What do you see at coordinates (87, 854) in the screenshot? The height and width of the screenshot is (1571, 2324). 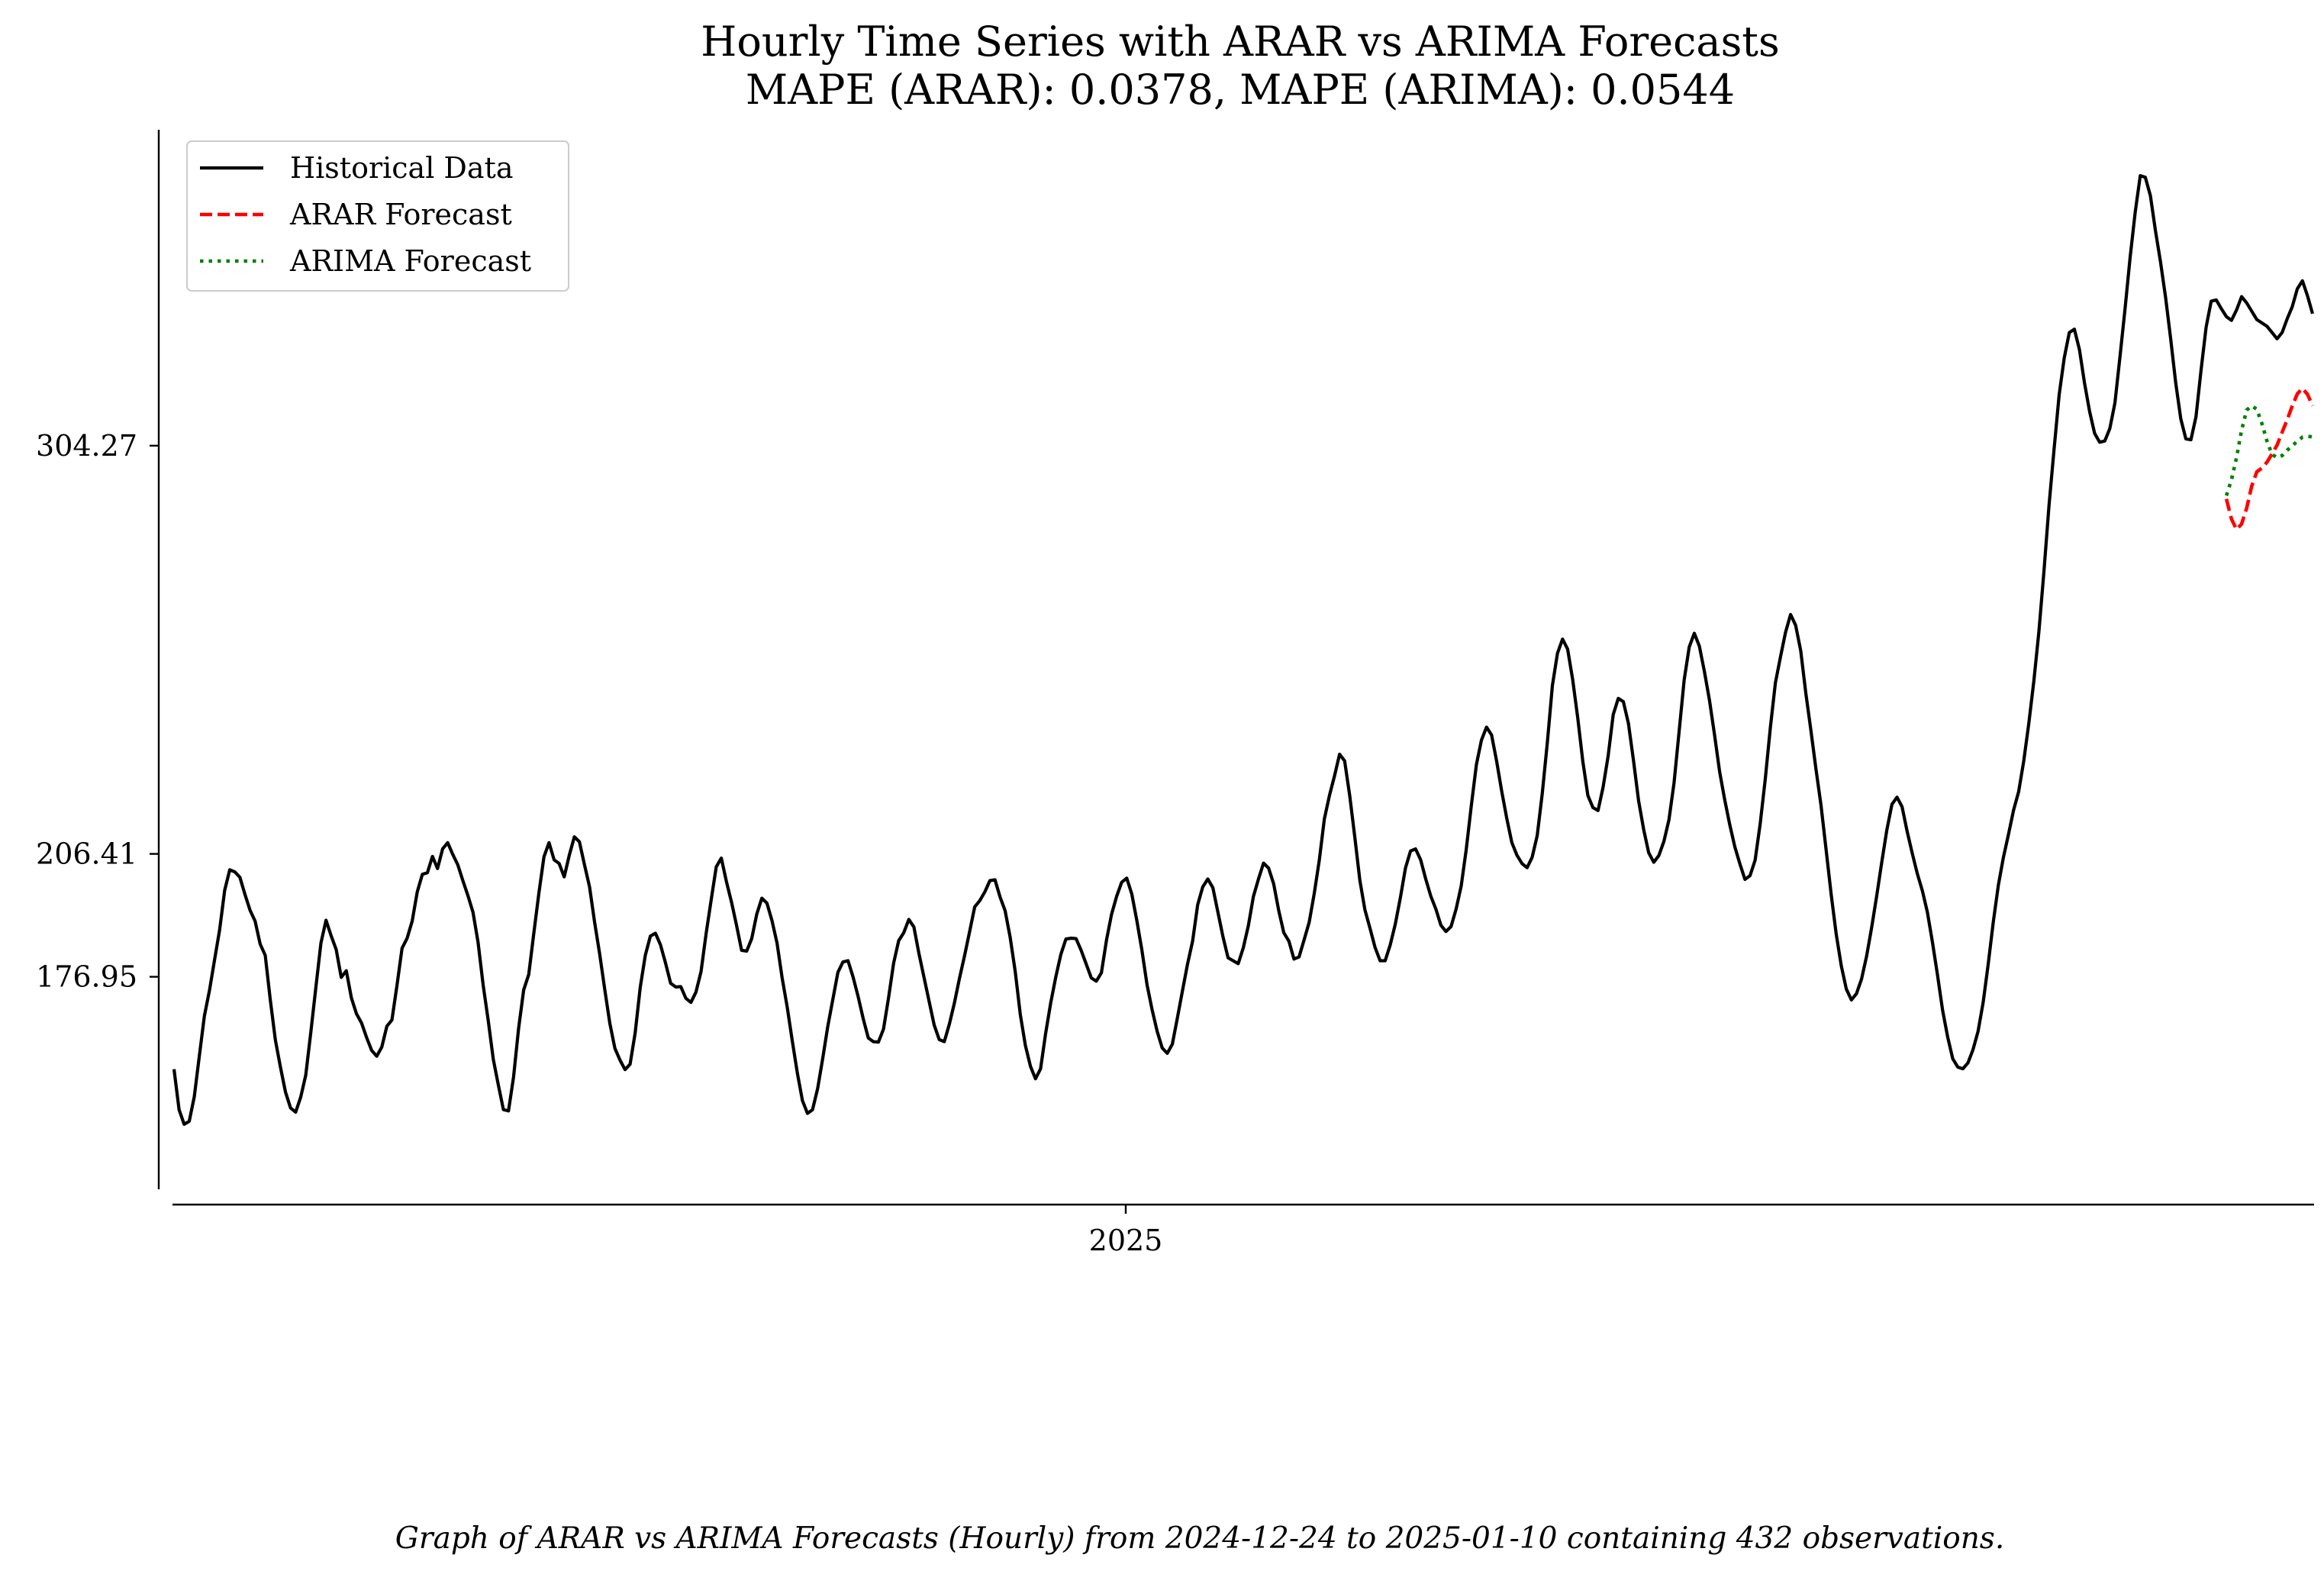 I see `y-tick-label: 206.41` at bounding box center [87, 854].